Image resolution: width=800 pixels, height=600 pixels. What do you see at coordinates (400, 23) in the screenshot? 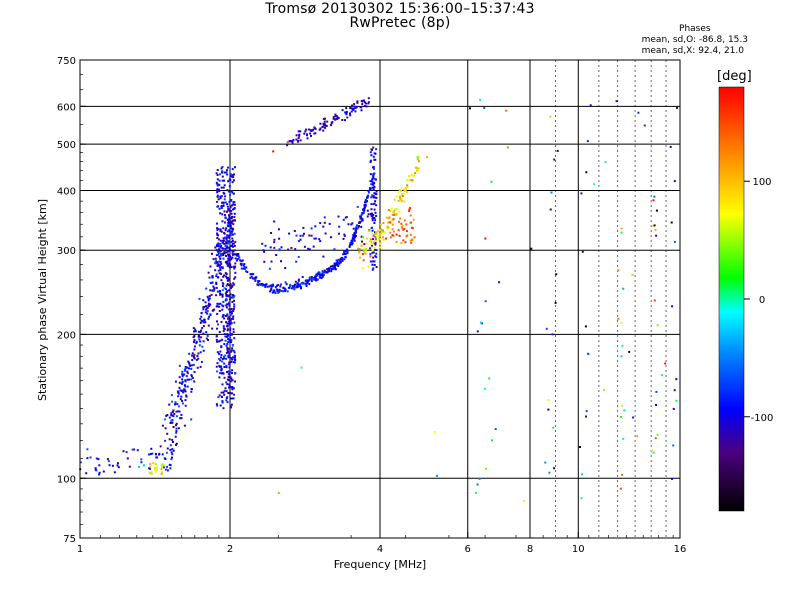
I see `title-line-2: RwPretec (8p)` at bounding box center [400, 23].